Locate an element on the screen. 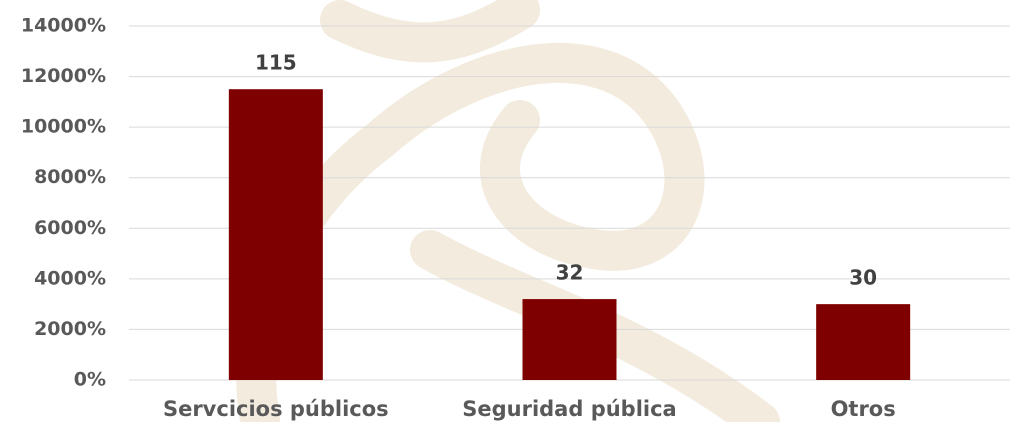 The width and height of the screenshot is (1021, 422). y-tick-label: 2000% is located at coordinates (70, 329).